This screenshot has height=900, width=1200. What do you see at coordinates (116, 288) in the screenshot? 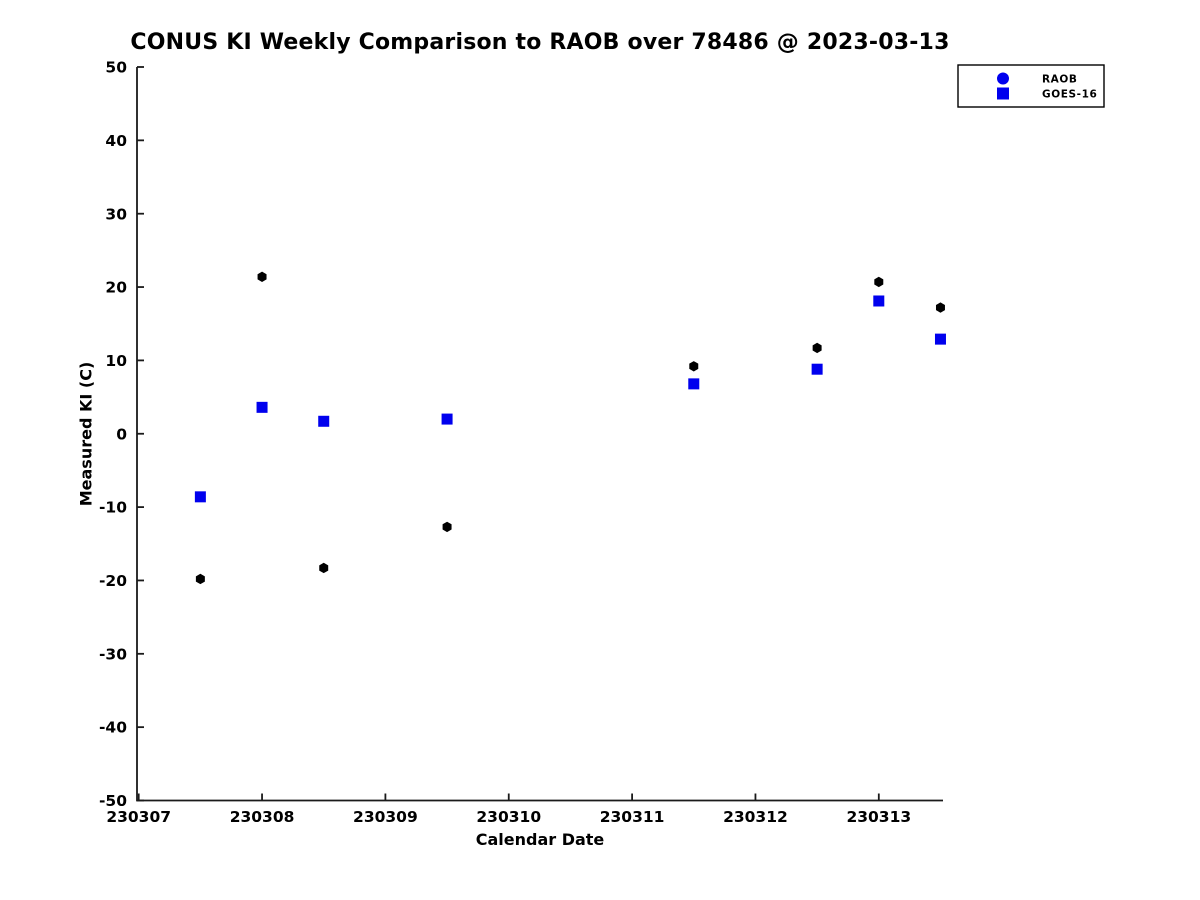
I see `y-tick-label: 20` at bounding box center [116, 288].